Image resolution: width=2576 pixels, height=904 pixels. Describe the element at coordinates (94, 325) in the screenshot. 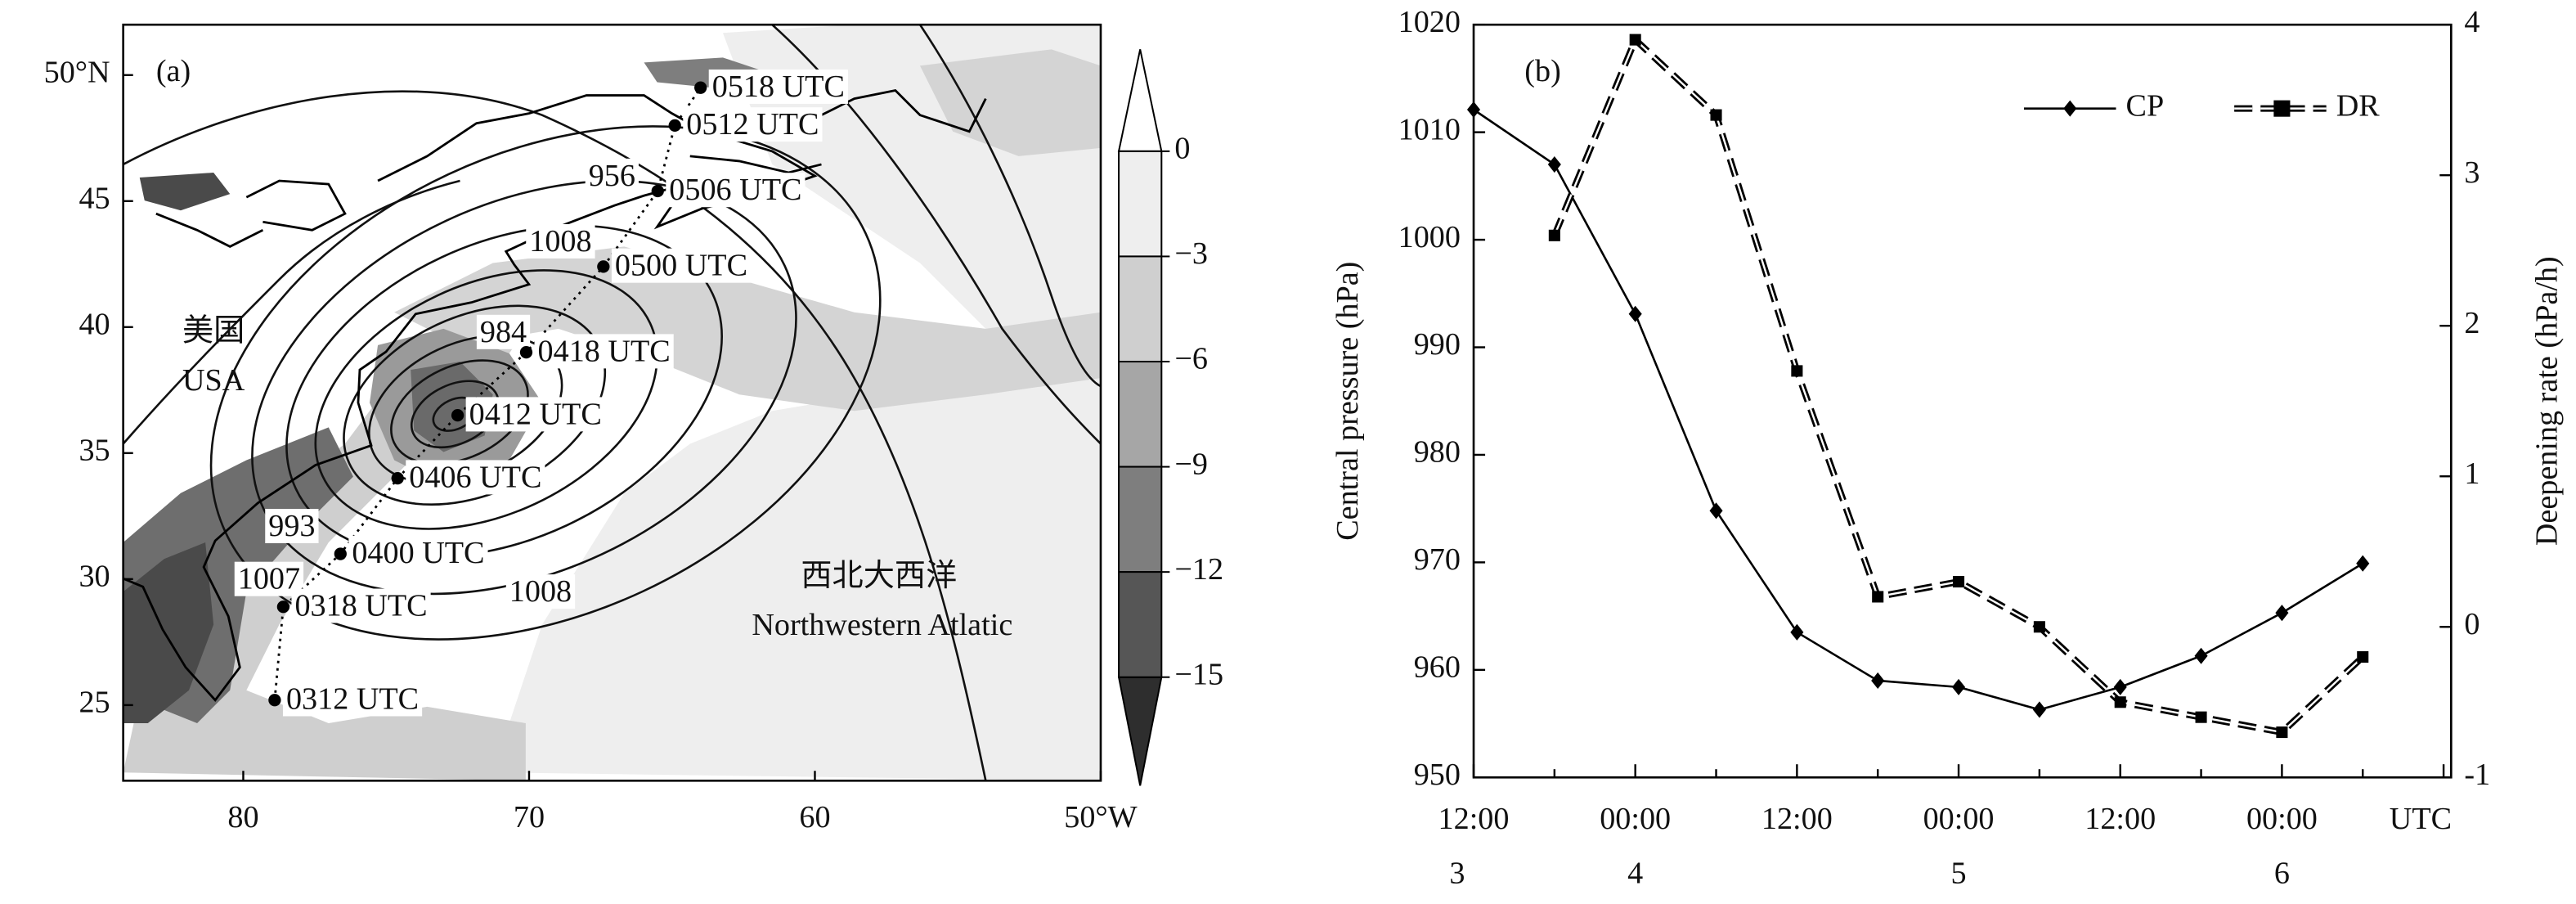

I see `y-tick-label: 40` at that location.